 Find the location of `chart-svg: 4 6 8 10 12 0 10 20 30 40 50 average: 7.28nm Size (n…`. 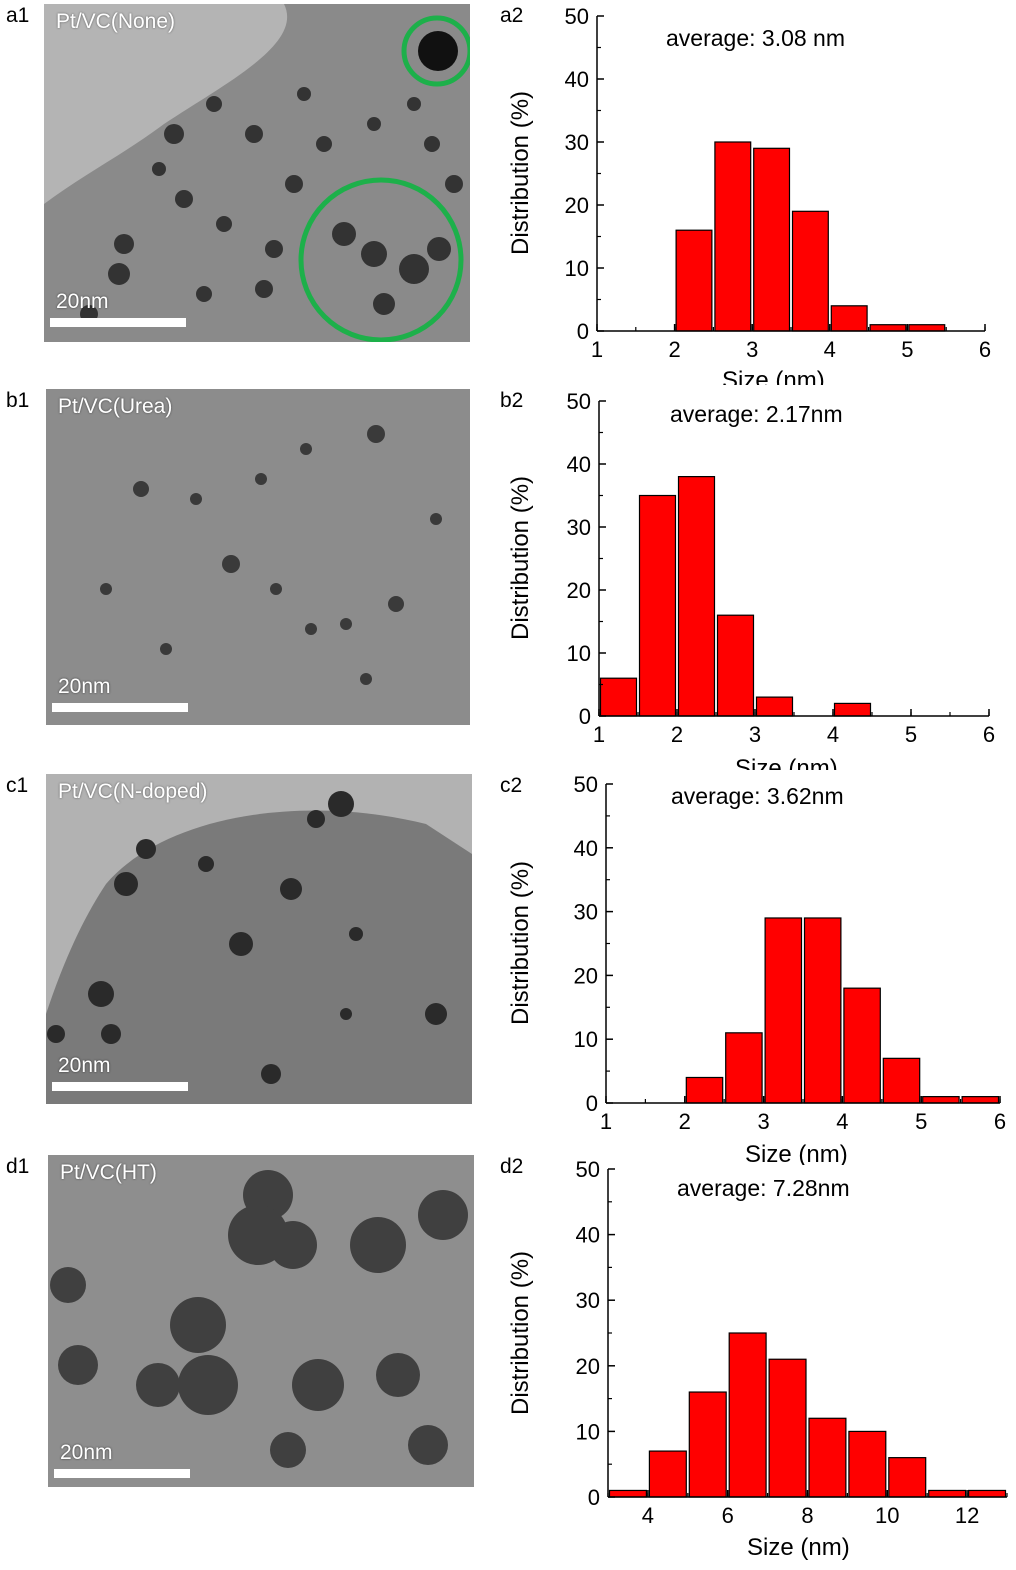

chart-svg: 4 6 8 10 12 0 10 20 30 40 50 average: 7.28nm Size (n… is located at coordinates (757, 1359).